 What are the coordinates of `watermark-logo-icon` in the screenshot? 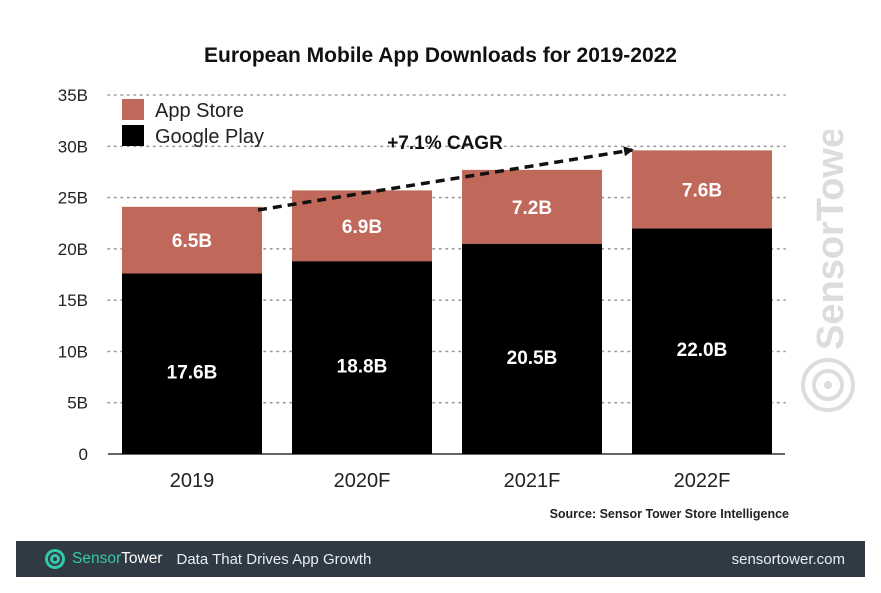 It's located at (828, 385).